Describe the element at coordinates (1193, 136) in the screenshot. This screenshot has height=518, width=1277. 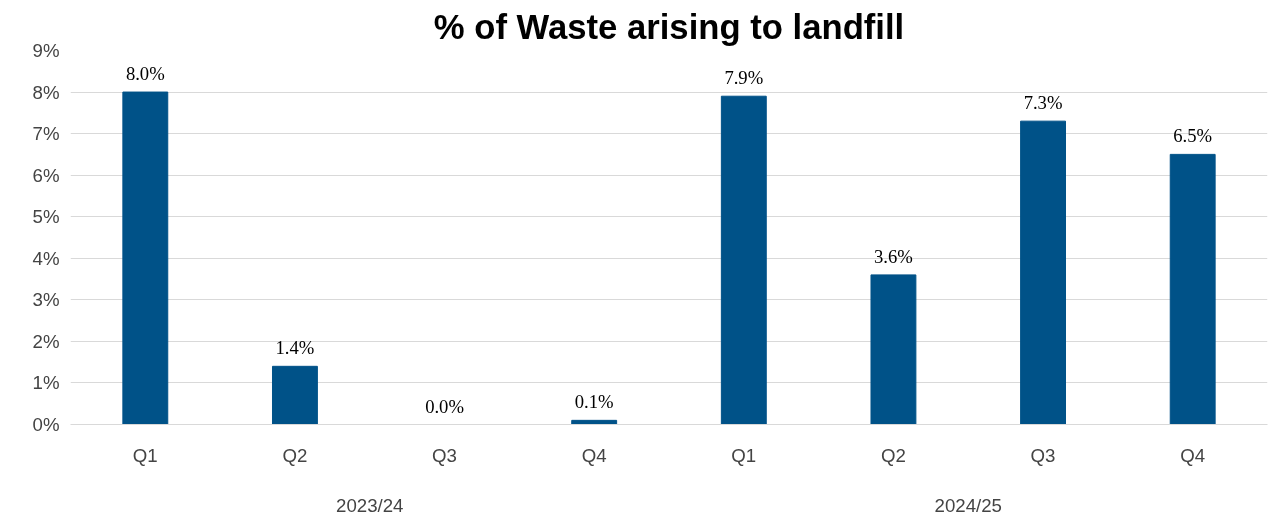
I see `data-label: 6.5%` at that location.